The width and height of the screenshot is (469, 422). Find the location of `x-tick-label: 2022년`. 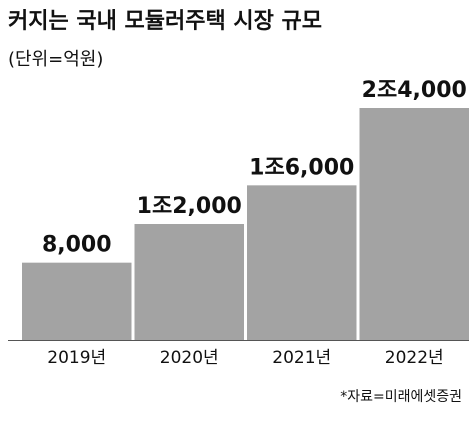

x-tick-label: 2022년 is located at coordinates (414, 358).